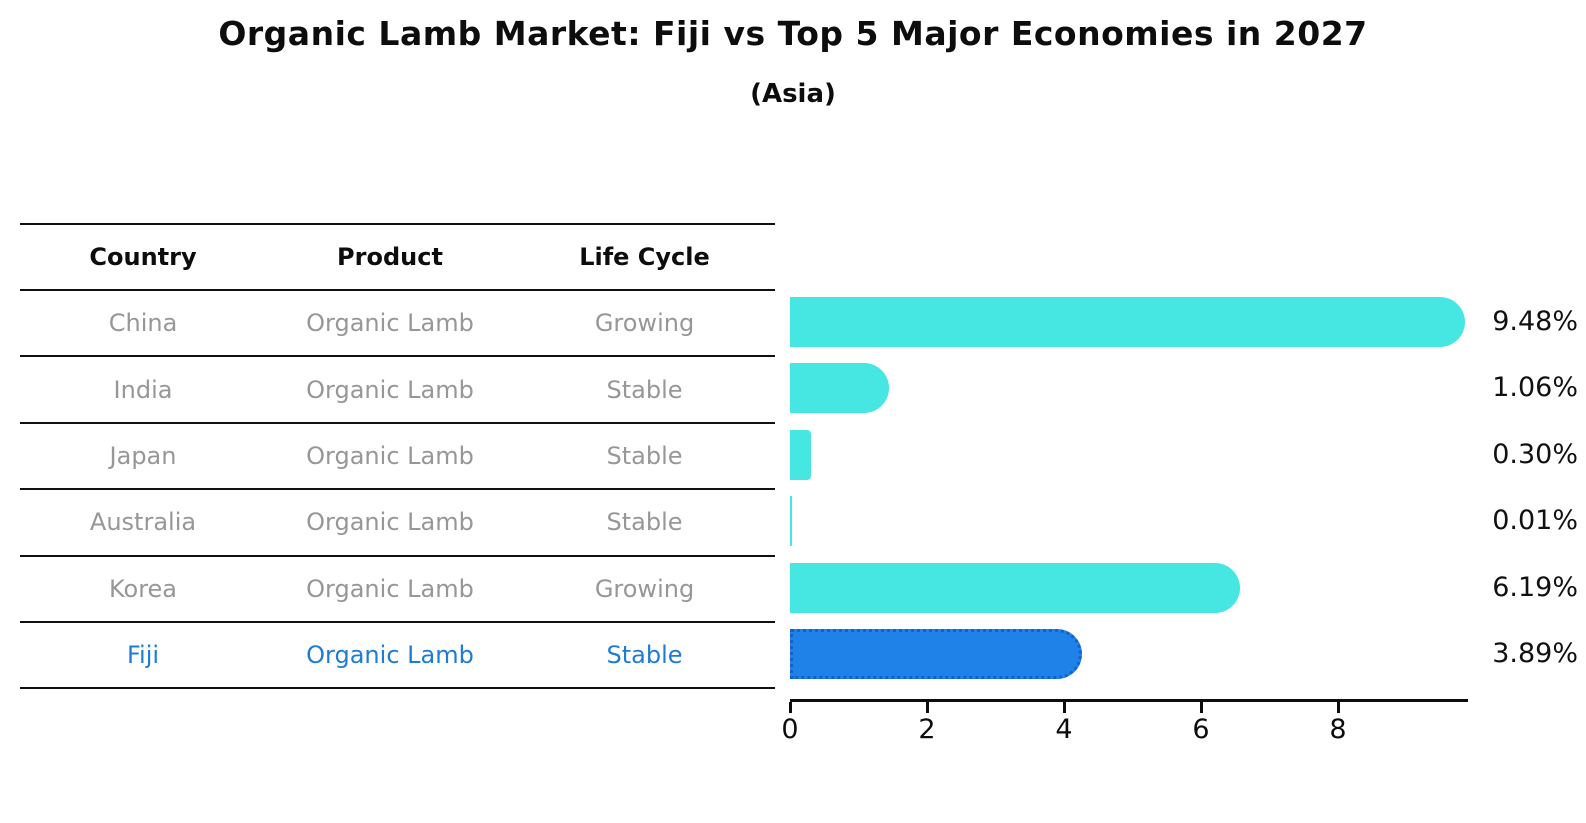  I want to click on country-cell: Korea, so click(143, 588).